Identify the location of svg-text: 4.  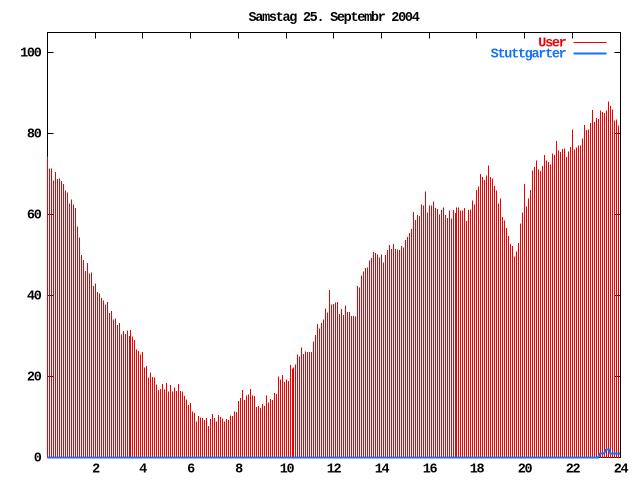
(143, 470).